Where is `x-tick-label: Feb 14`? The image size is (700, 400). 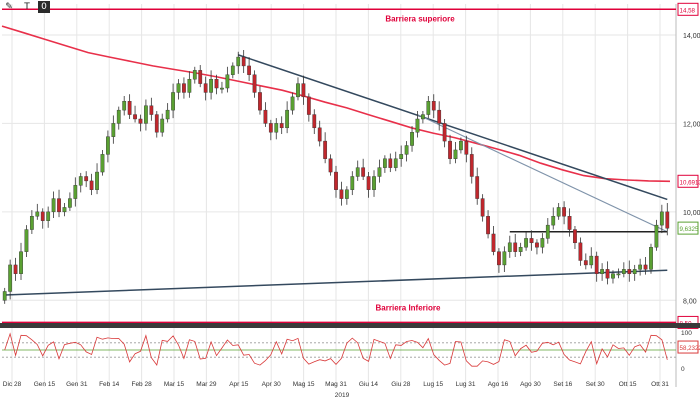
x-tick-label: Feb 14 is located at coordinates (109, 384).